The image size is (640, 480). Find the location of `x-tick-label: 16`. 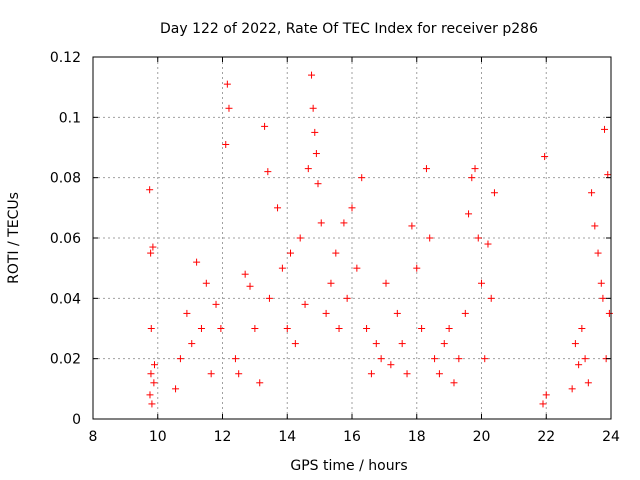

x-tick-label: 16 is located at coordinates (352, 437).